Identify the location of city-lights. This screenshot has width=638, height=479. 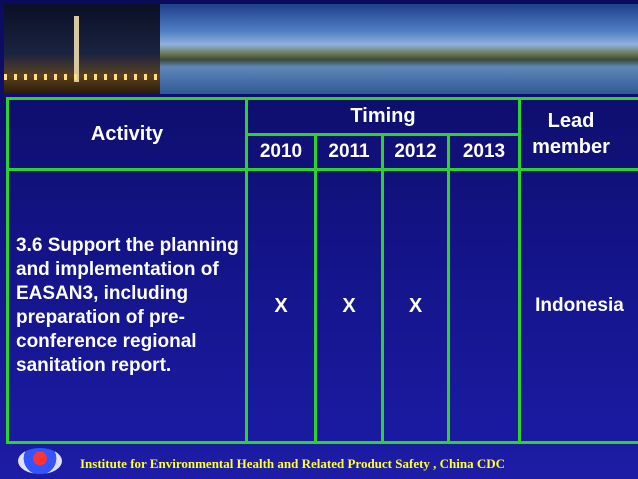
(82, 77).